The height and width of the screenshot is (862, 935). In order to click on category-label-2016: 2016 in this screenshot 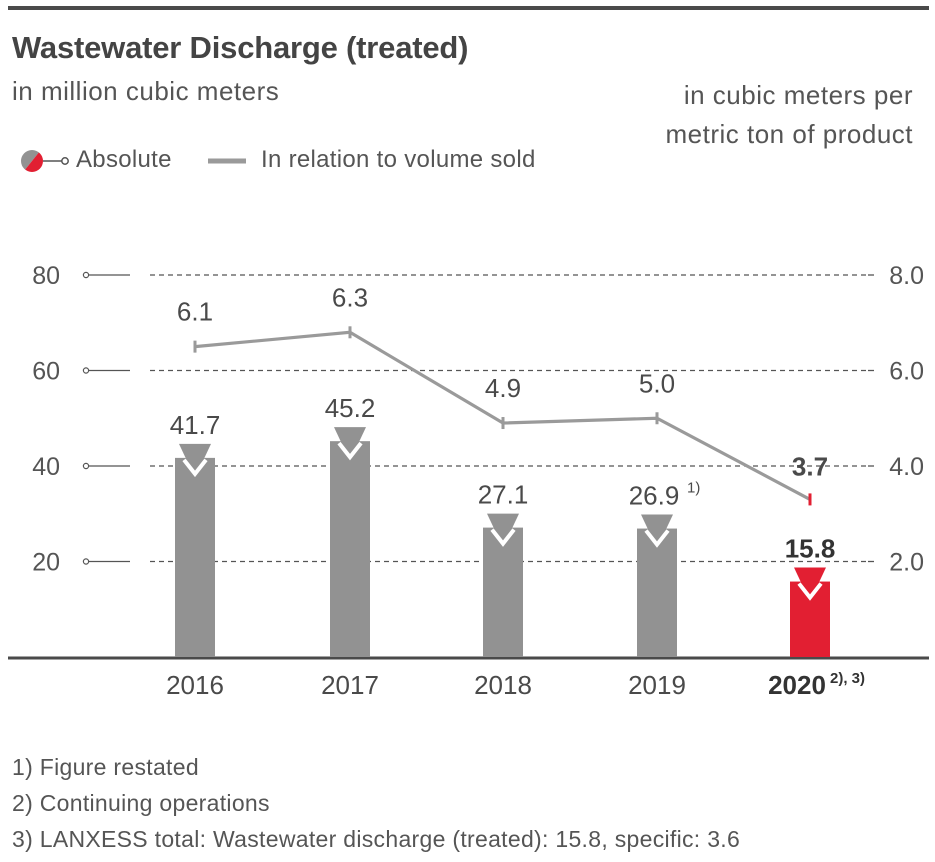, I will do `click(195, 685)`.